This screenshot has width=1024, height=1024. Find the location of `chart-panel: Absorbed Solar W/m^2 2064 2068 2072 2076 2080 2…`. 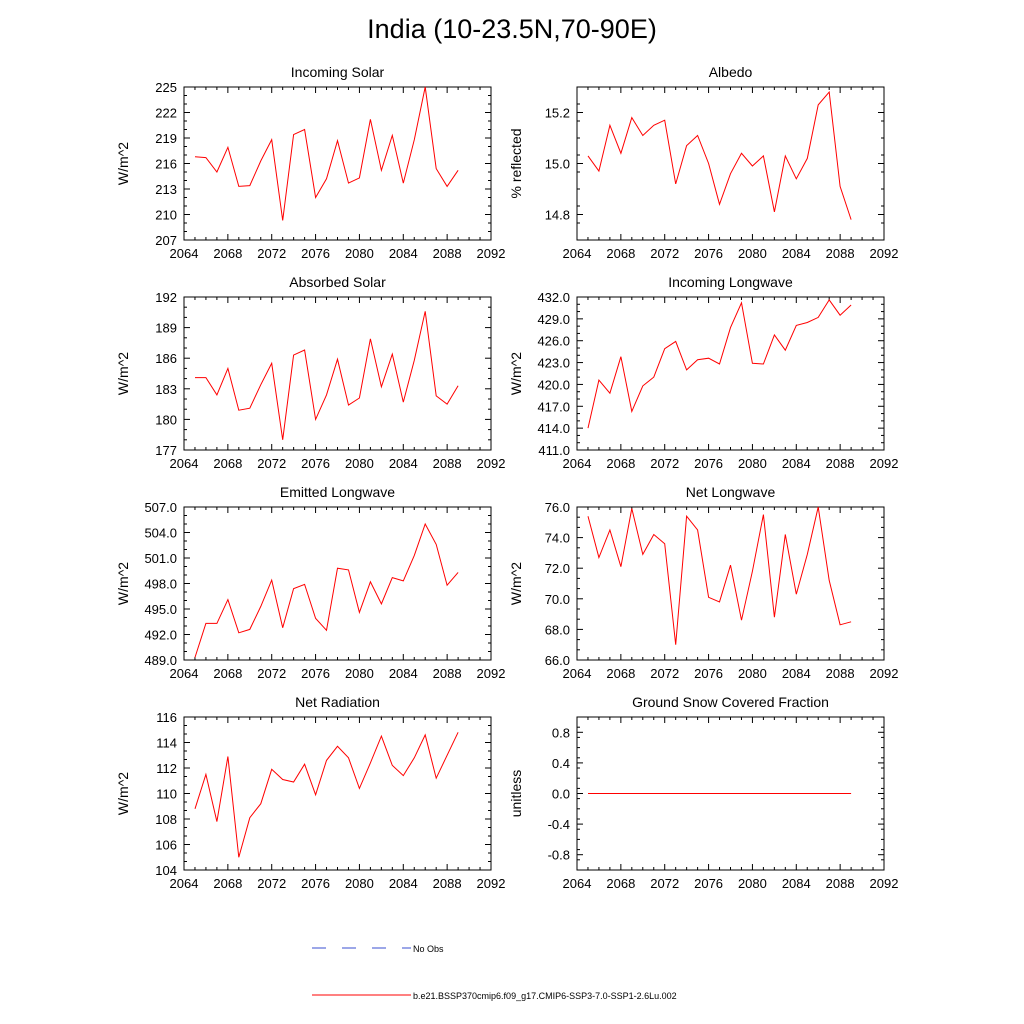

chart-panel: Absorbed Solar W/m^2 2064 2068 2072 2076 2080 2… is located at coordinates (310, 372).